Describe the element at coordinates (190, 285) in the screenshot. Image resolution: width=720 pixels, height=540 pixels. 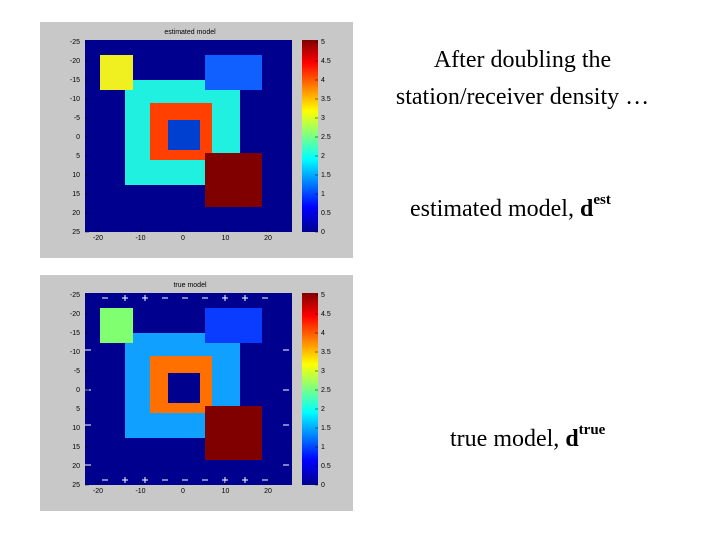
I see `figure-title: true model` at that location.